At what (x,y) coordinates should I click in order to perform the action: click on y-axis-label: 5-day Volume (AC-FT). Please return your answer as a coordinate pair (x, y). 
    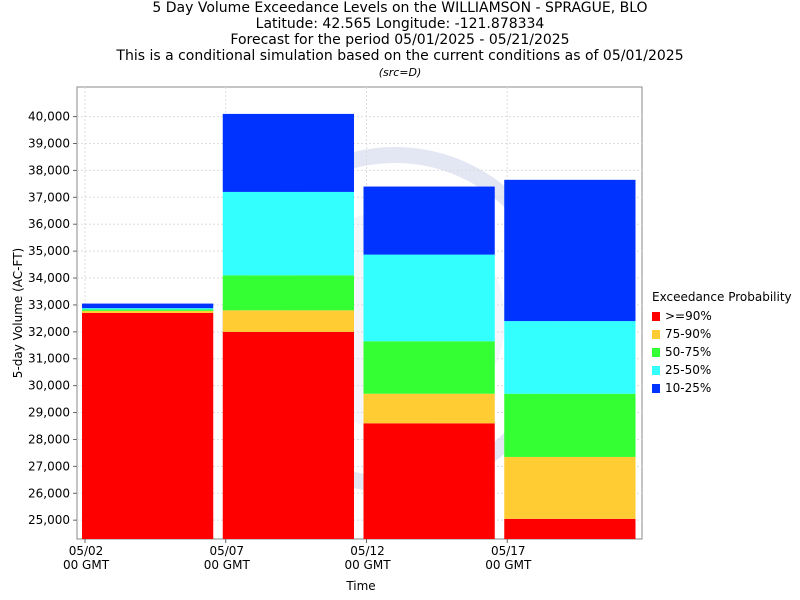
    Looking at the image, I should click on (18, 313).